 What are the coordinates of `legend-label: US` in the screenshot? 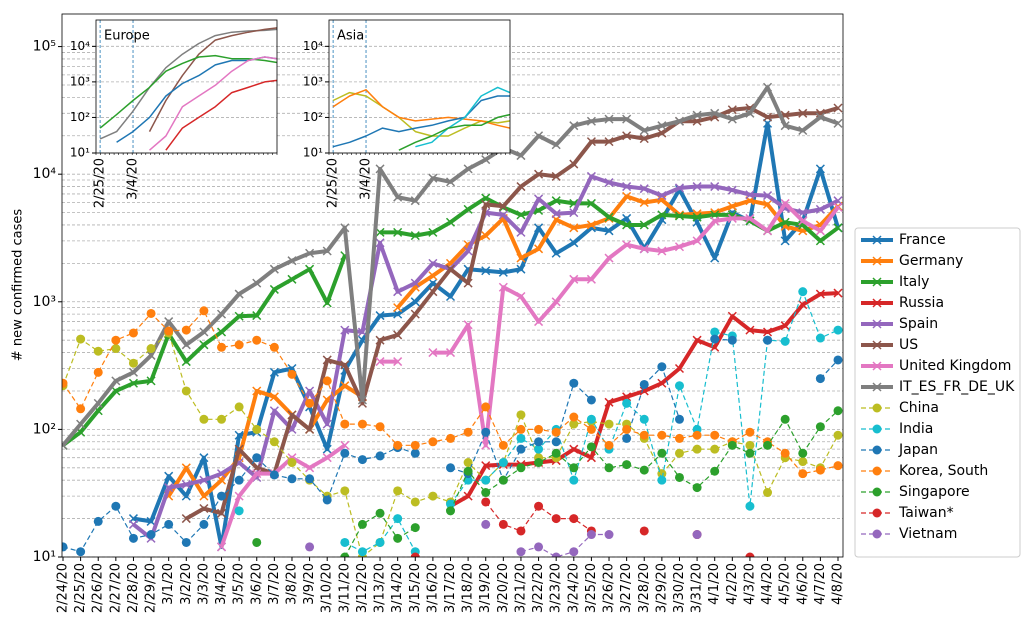 It's located at (908, 345).